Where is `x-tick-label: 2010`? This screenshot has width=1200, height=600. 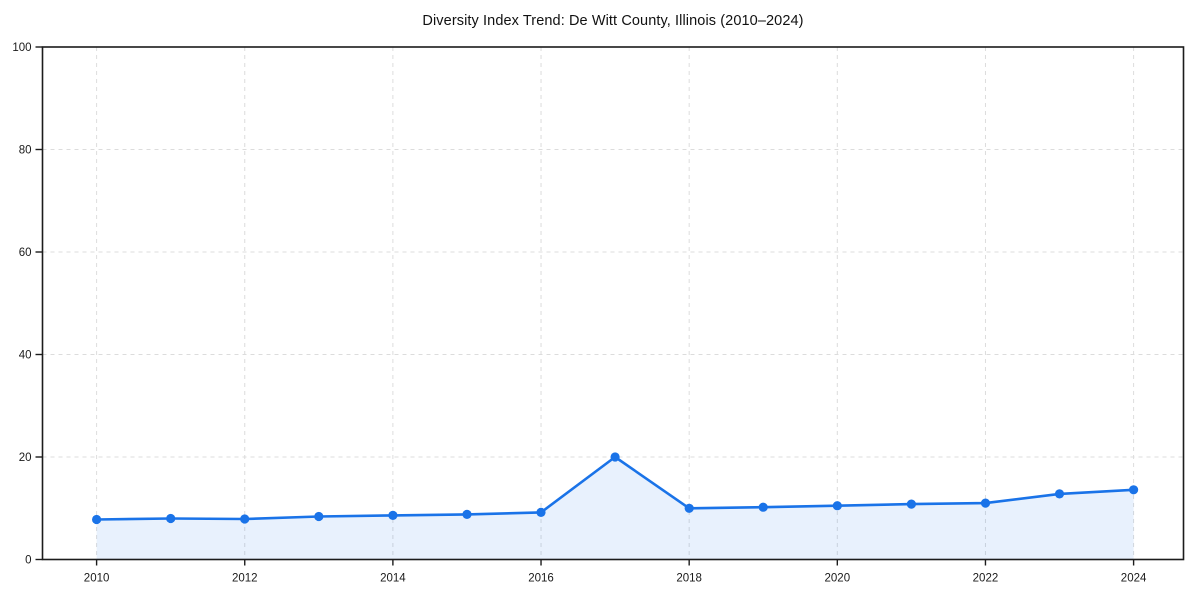
x-tick-label: 2010 is located at coordinates (97, 579).